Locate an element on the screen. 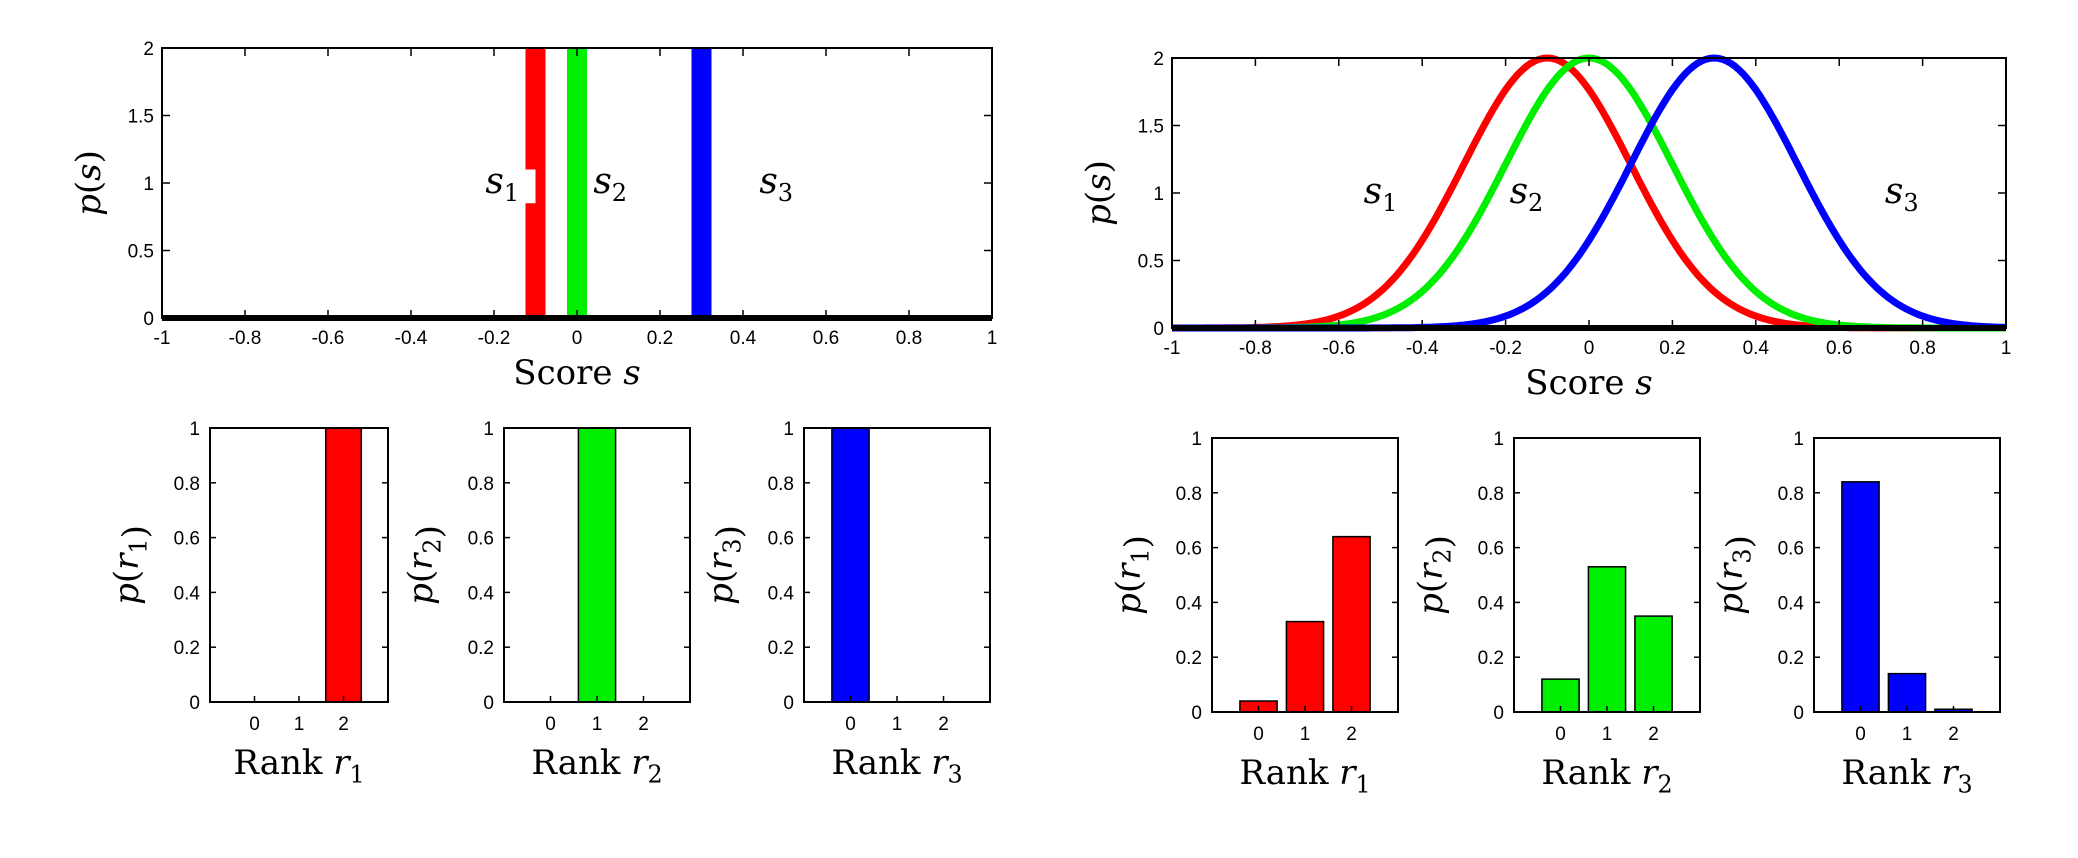 Image resolution: width=2078 pixels, height=858 pixels. x-tick-label: 0.4 is located at coordinates (743, 338).